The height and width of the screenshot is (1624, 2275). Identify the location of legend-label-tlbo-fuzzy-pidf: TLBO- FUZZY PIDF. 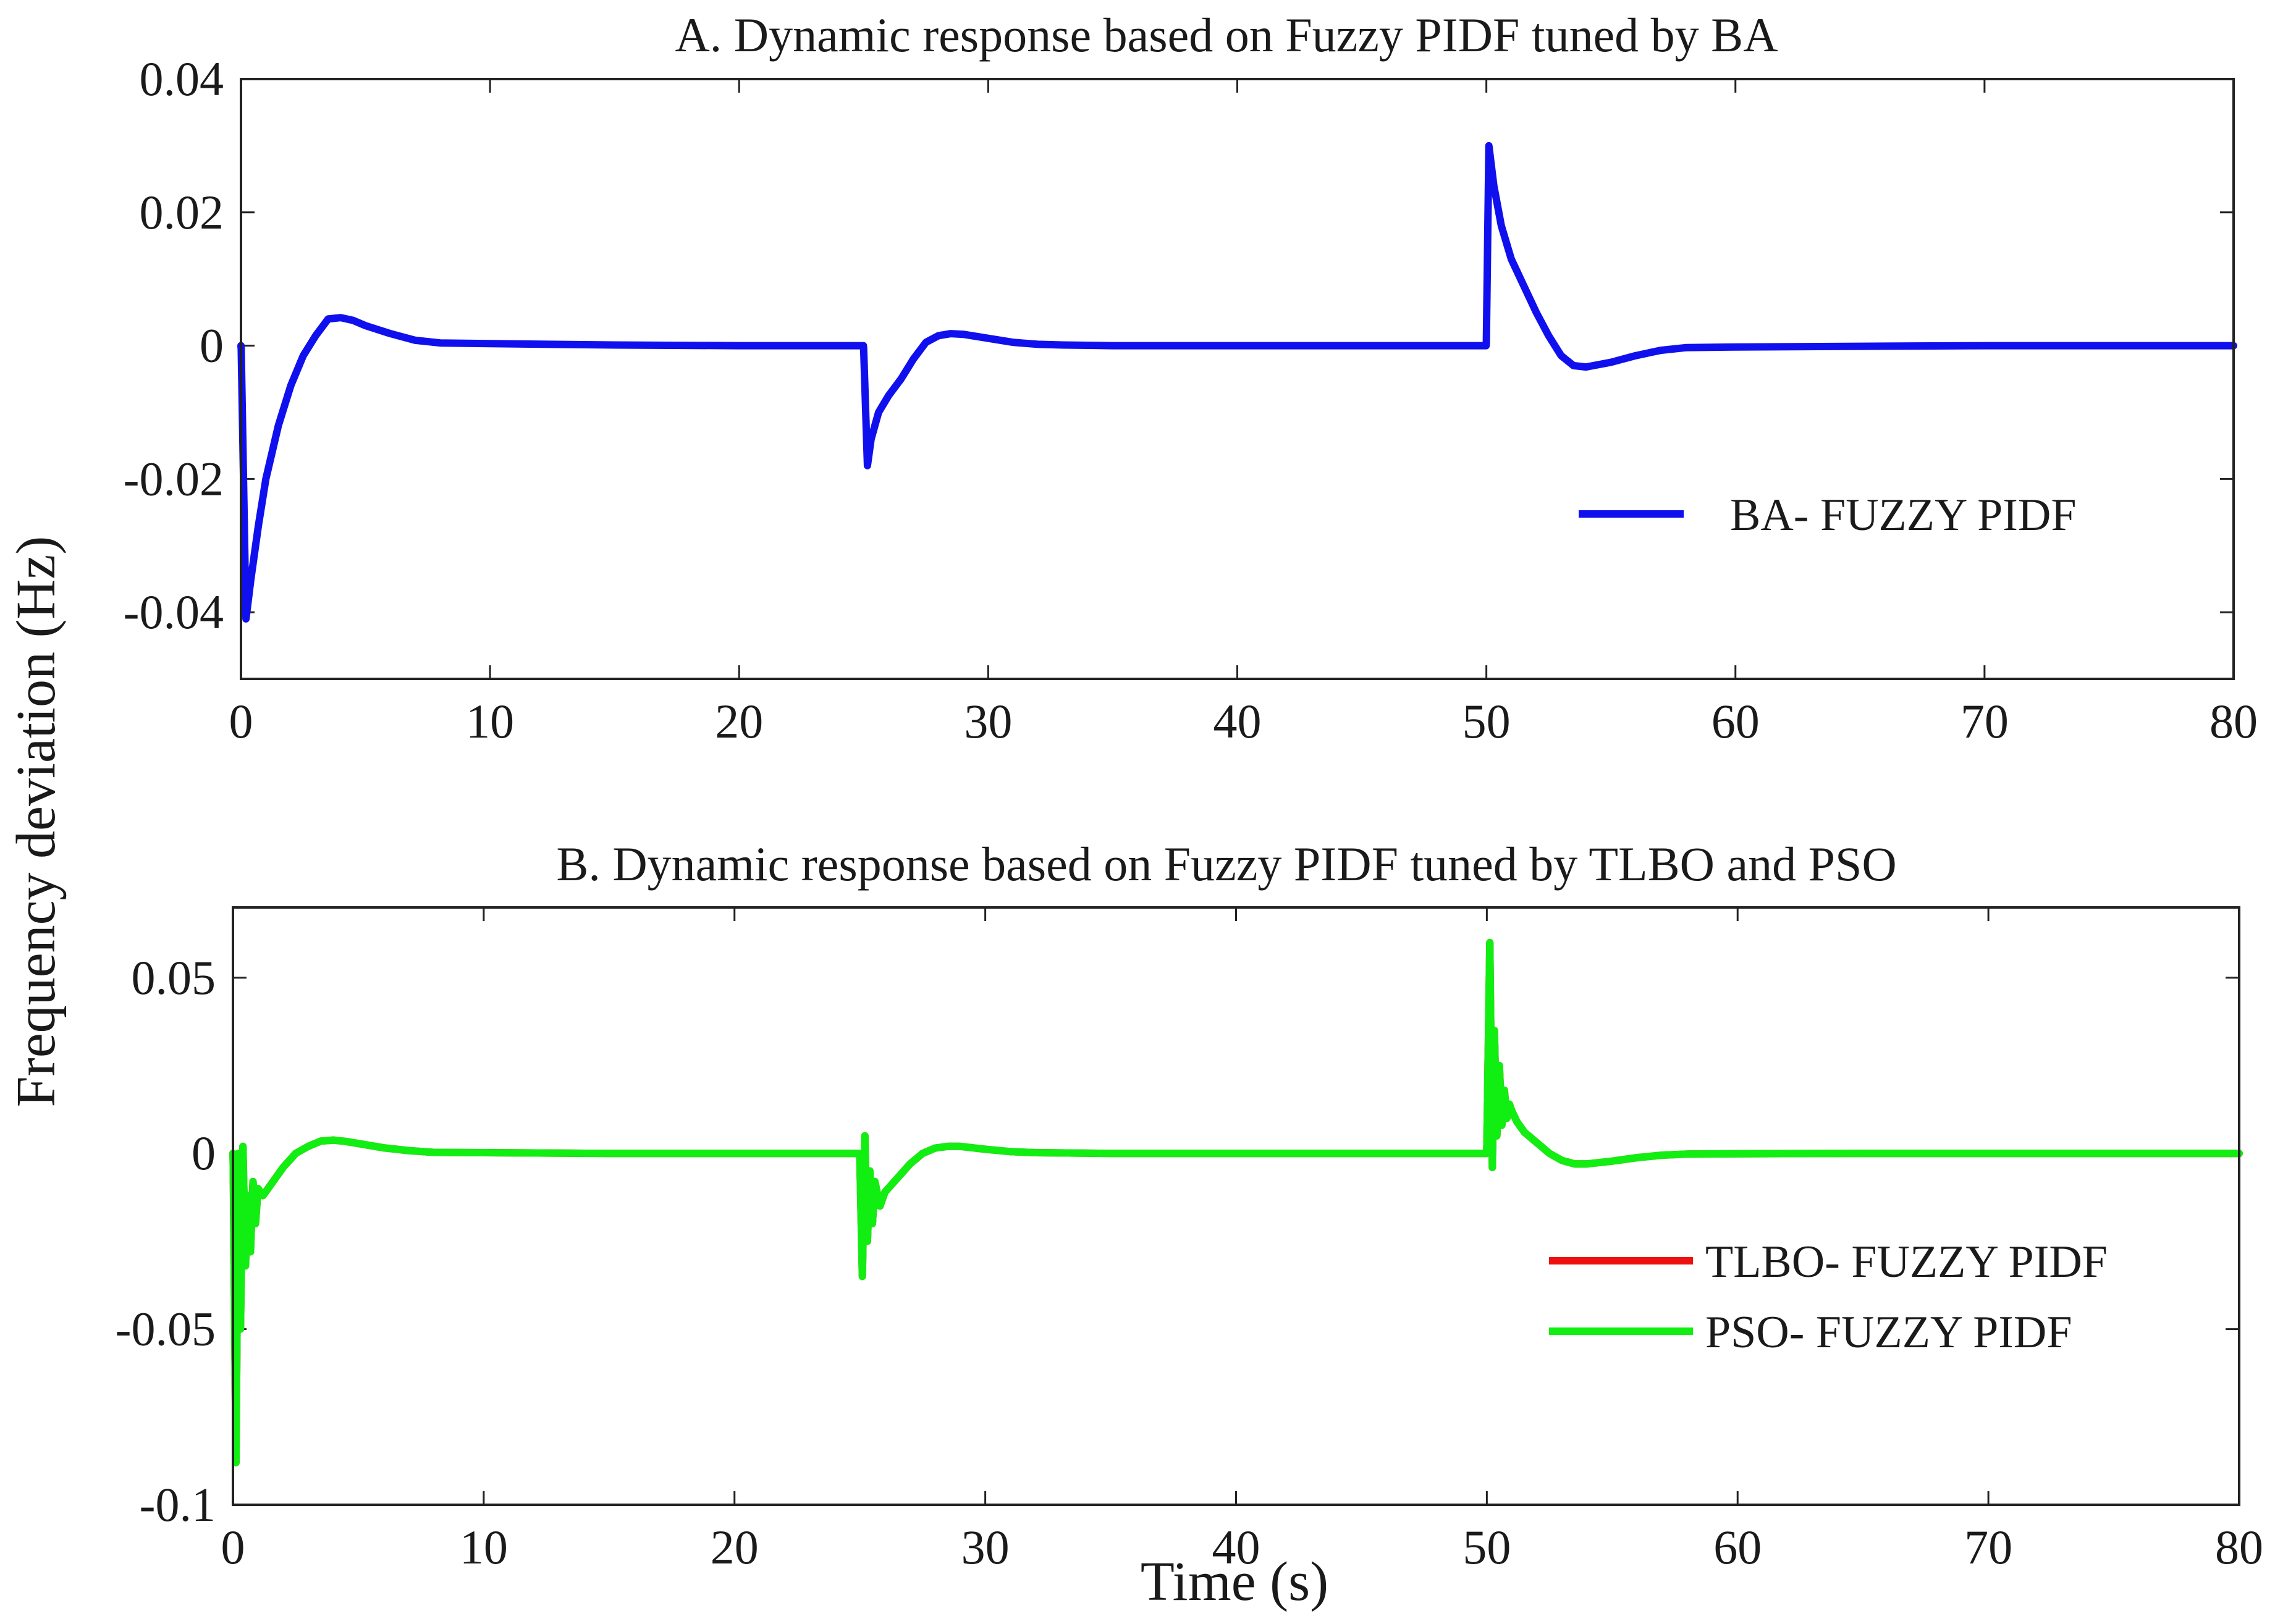
(1906, 1262).